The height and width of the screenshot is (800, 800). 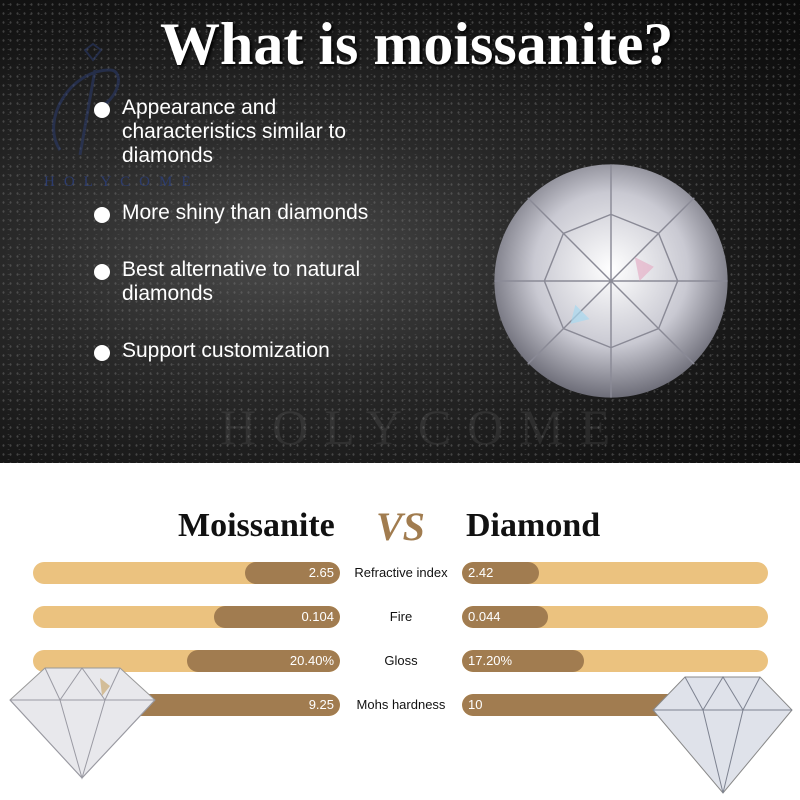 I want to click on watermark: HOLYCOME, so click(x=423, y=427).